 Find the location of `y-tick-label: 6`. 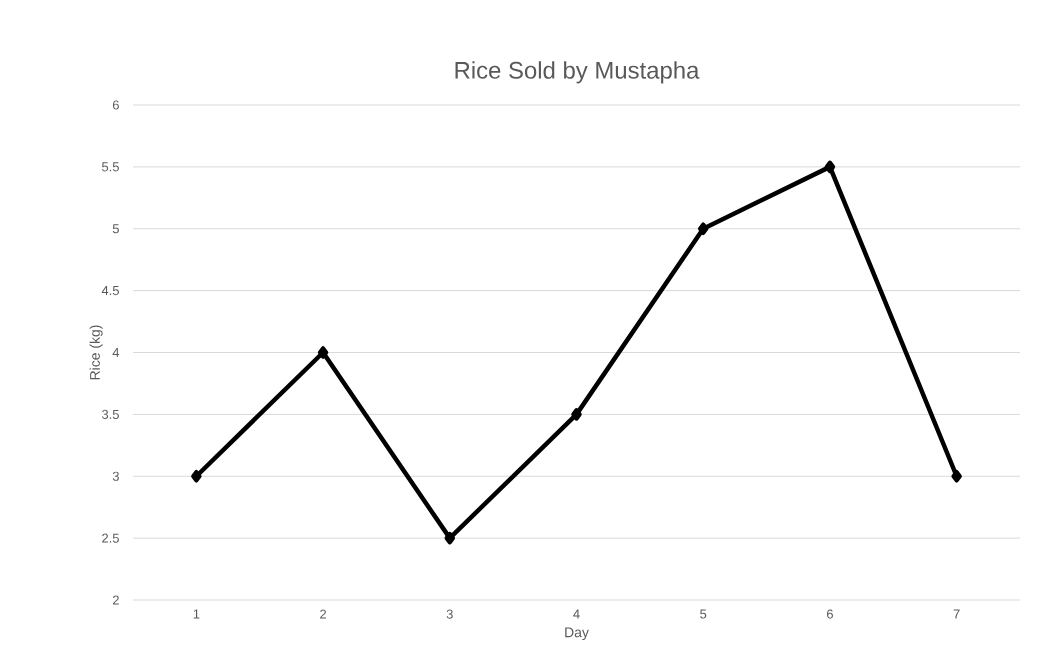

y-tick-label: 6 is located at coordinates (115, 105).